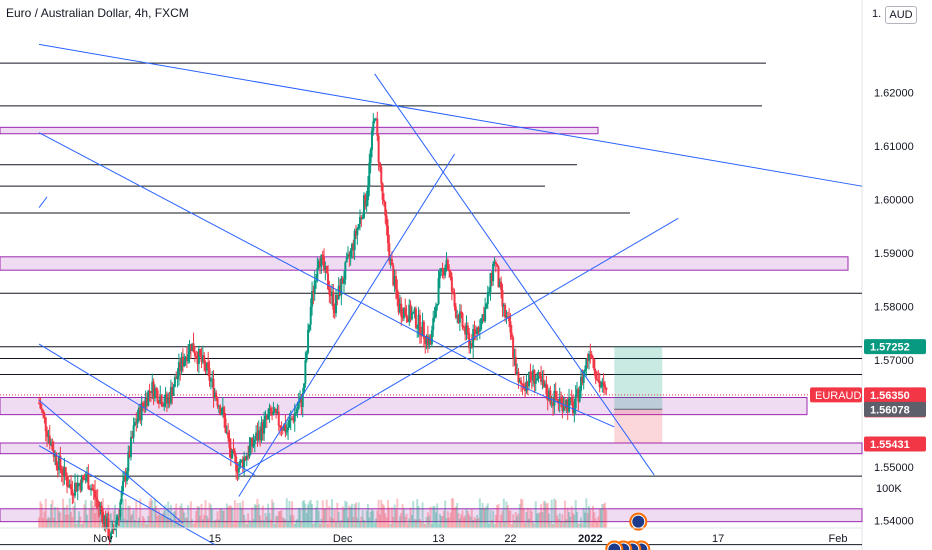 This screenshot has height=550, width=932. What do you see at coordinates (901, 15) in the screenshot?
I see `currency-button: AUD` at bounding box center [901, 15].